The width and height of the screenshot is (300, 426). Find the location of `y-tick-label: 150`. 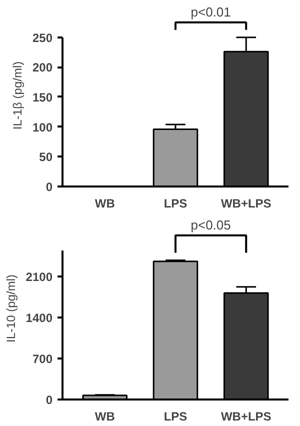

y-tick-label: 150 is located at coordinates (42, 97).